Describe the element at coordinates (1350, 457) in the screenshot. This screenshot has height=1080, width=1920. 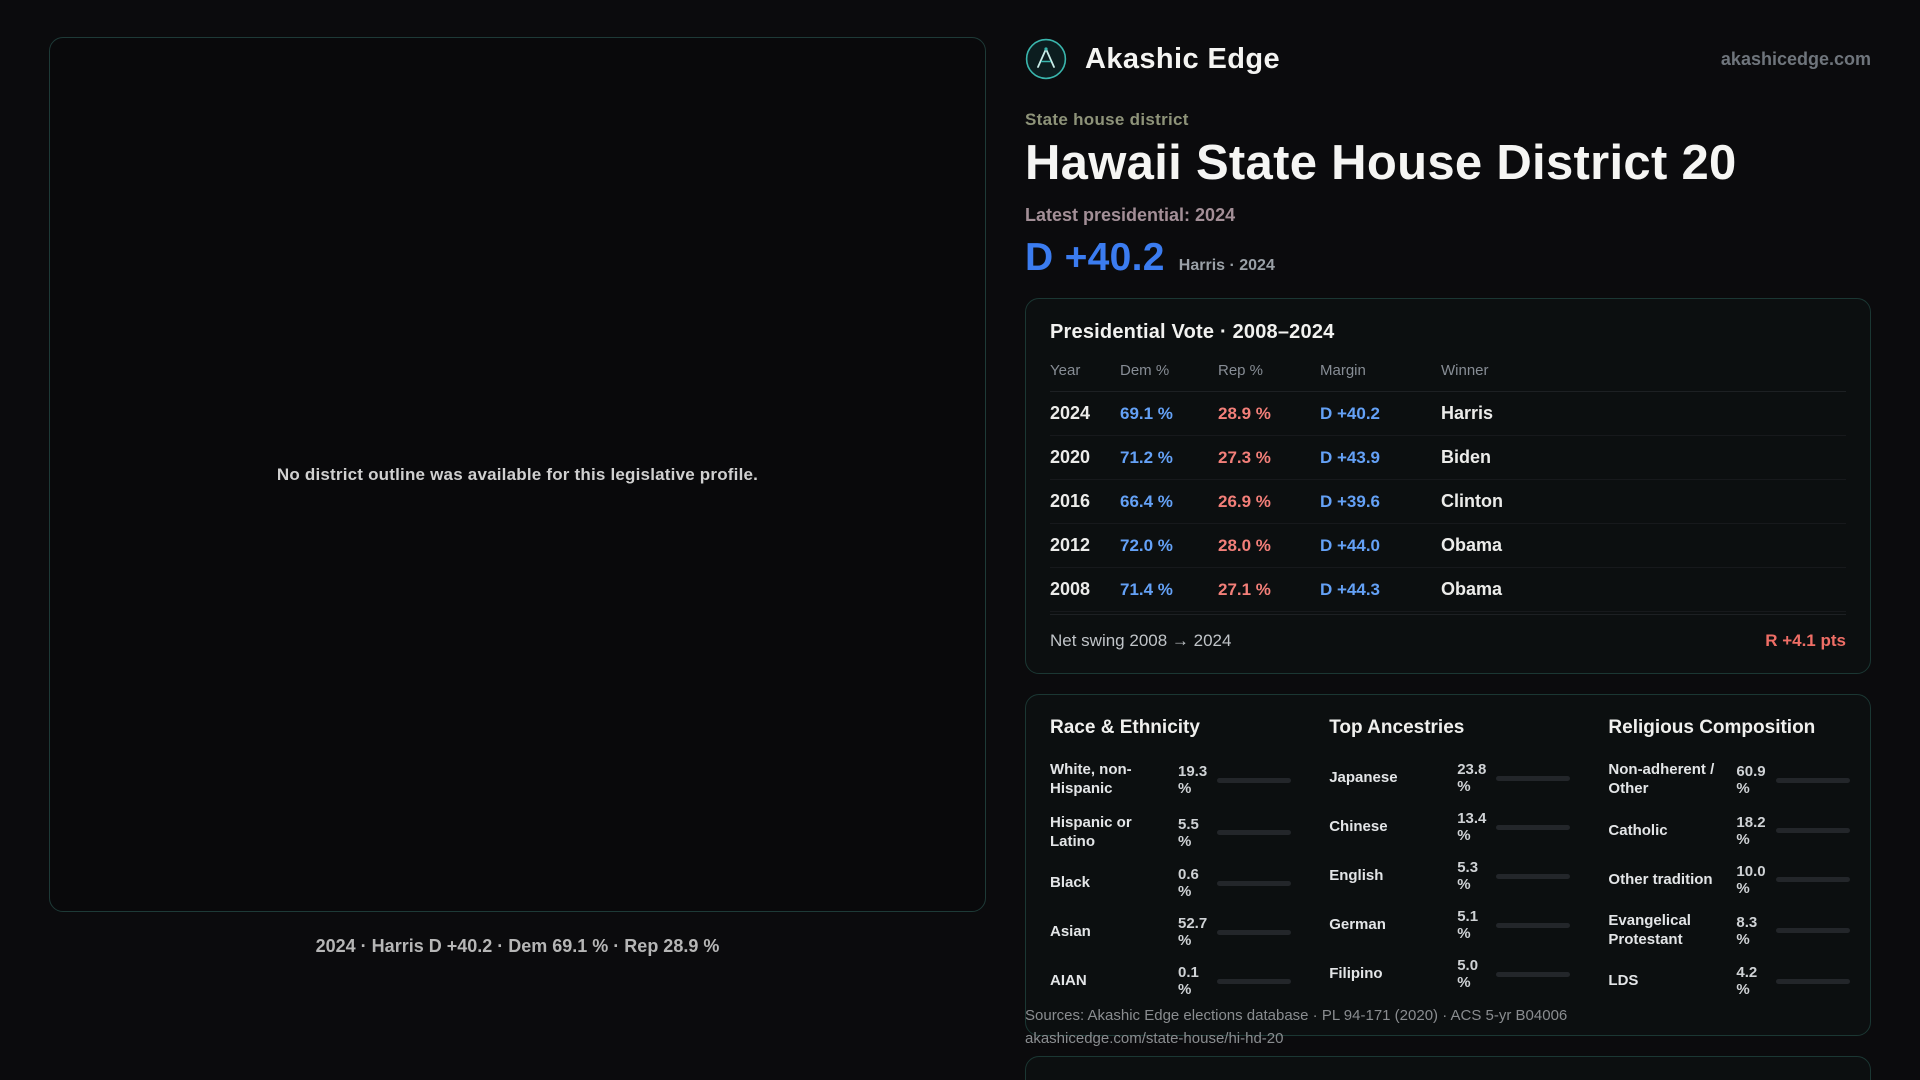
I see `margin-cell: D +43.9` at that location.